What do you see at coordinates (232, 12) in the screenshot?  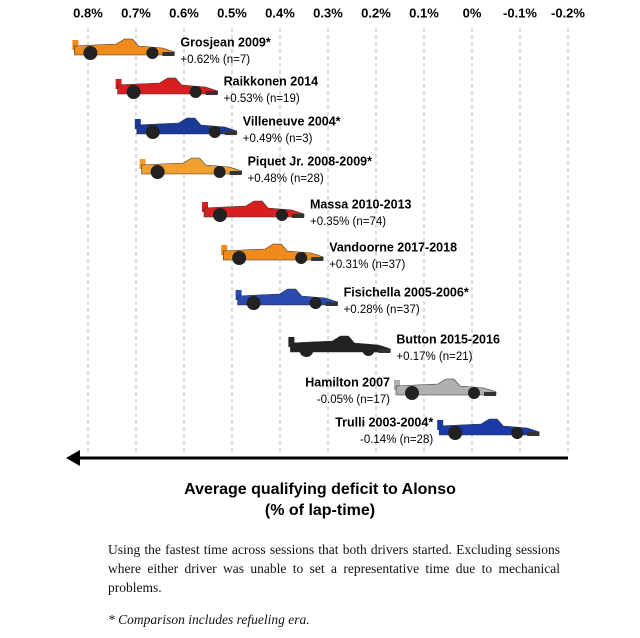 I see `x-tick-label: 0.5%` at bounding box center [232, 12].